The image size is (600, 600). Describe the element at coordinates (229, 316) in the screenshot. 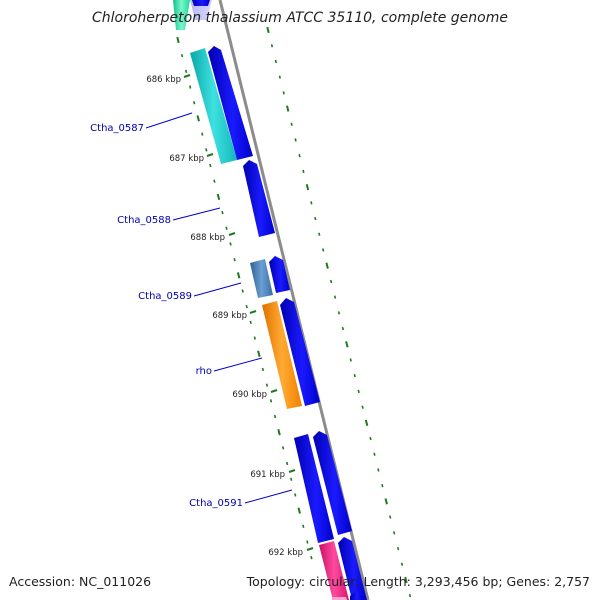

I see `scale-label: 689 kbp` at that location.